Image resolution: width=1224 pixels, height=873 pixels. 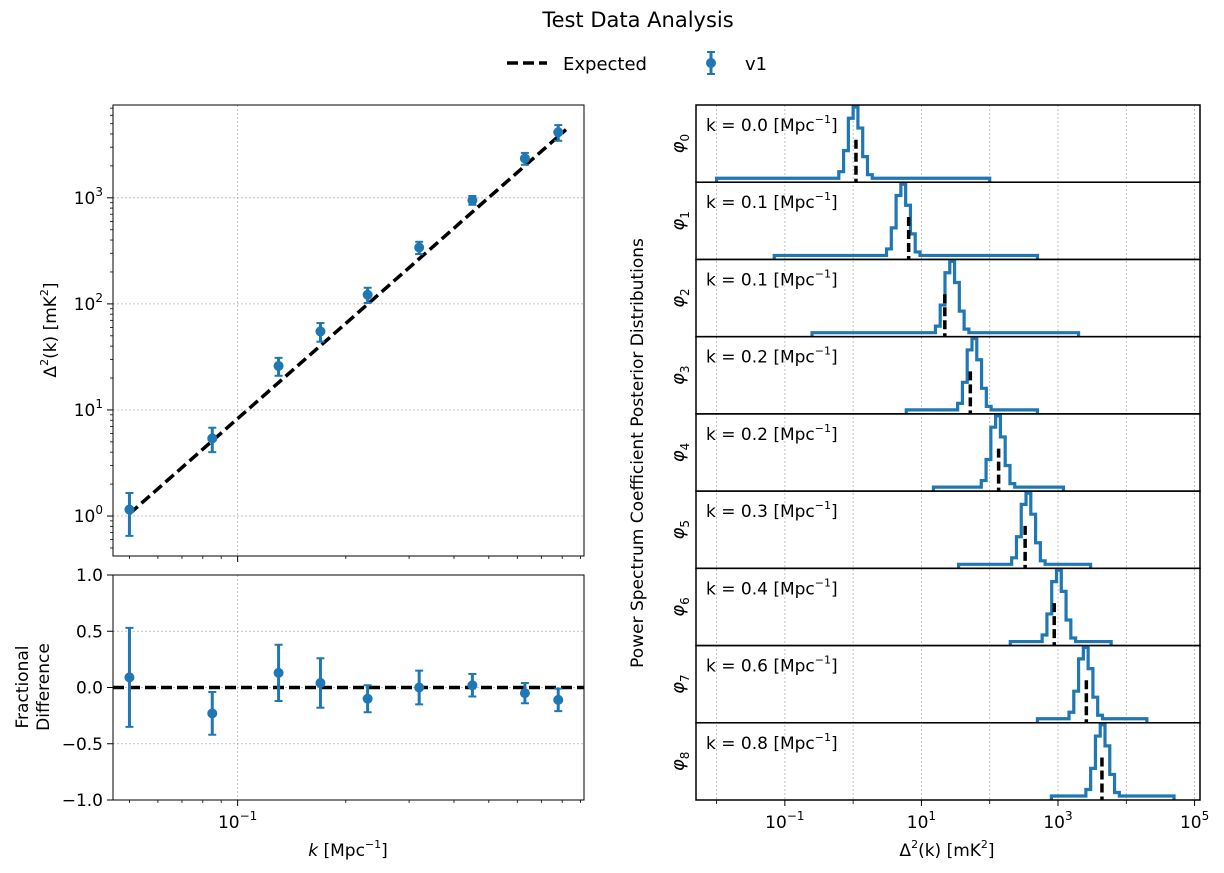 I want to click on bottom-xlabel: k [Mpc−1], so click(x=348, y=849).